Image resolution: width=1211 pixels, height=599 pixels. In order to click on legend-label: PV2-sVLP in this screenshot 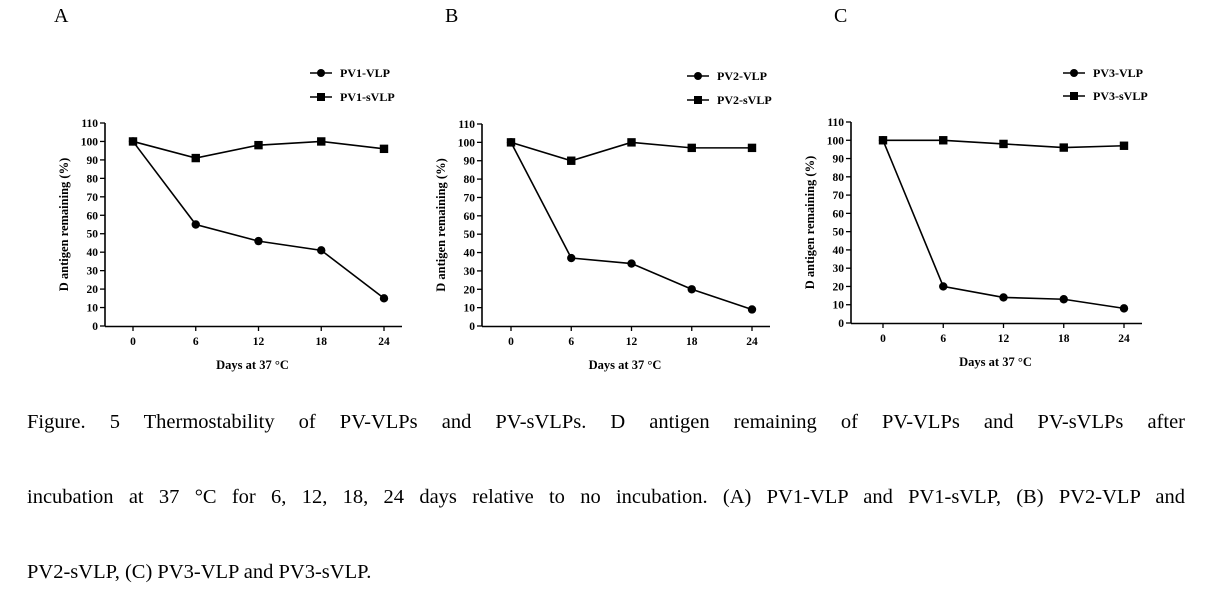, I will do `click(744, 100)`.